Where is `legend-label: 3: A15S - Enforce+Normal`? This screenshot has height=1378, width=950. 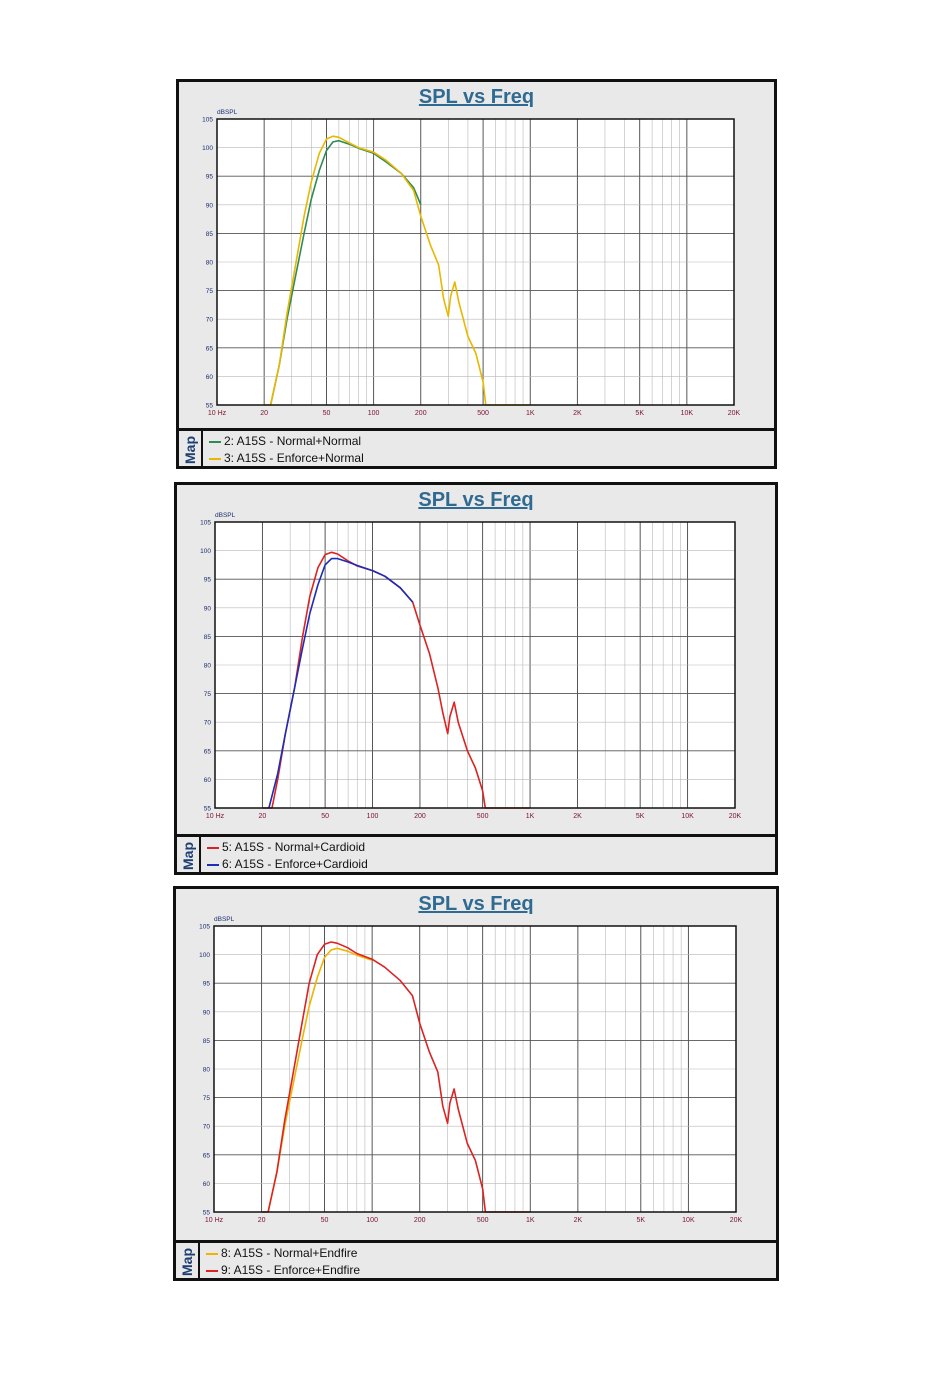 legend-label: 3: A15S - Enforce+Normal is located at coordinates (294, 458).